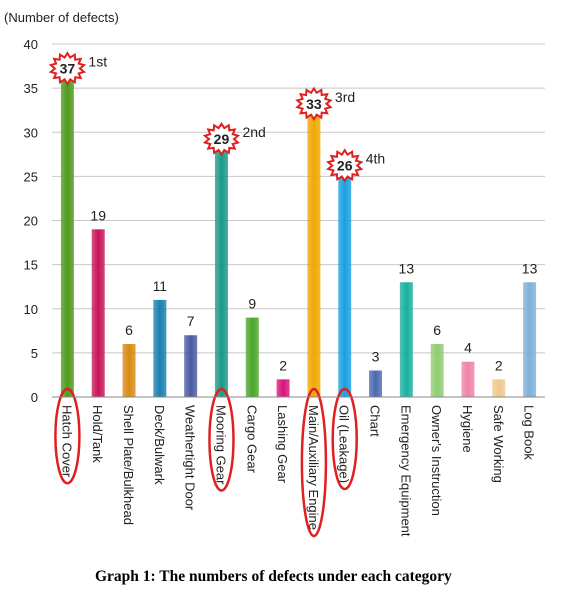 This screenshot has height=595, width=563. Describe the element at coordinates (34, 353) in the screenshot. I see `y-tick-label: 5` at that location.